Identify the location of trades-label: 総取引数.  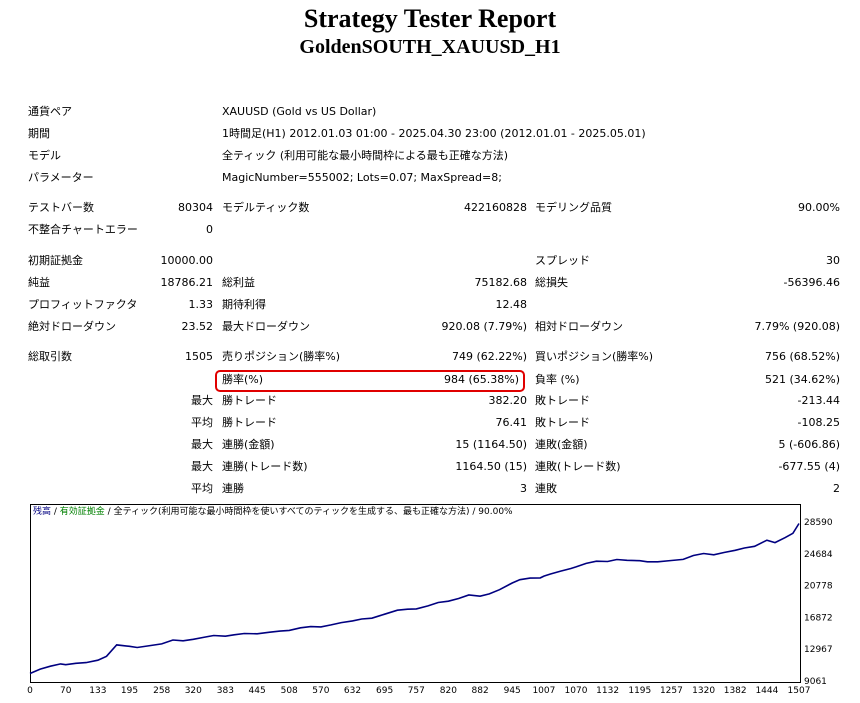
(50, 356).